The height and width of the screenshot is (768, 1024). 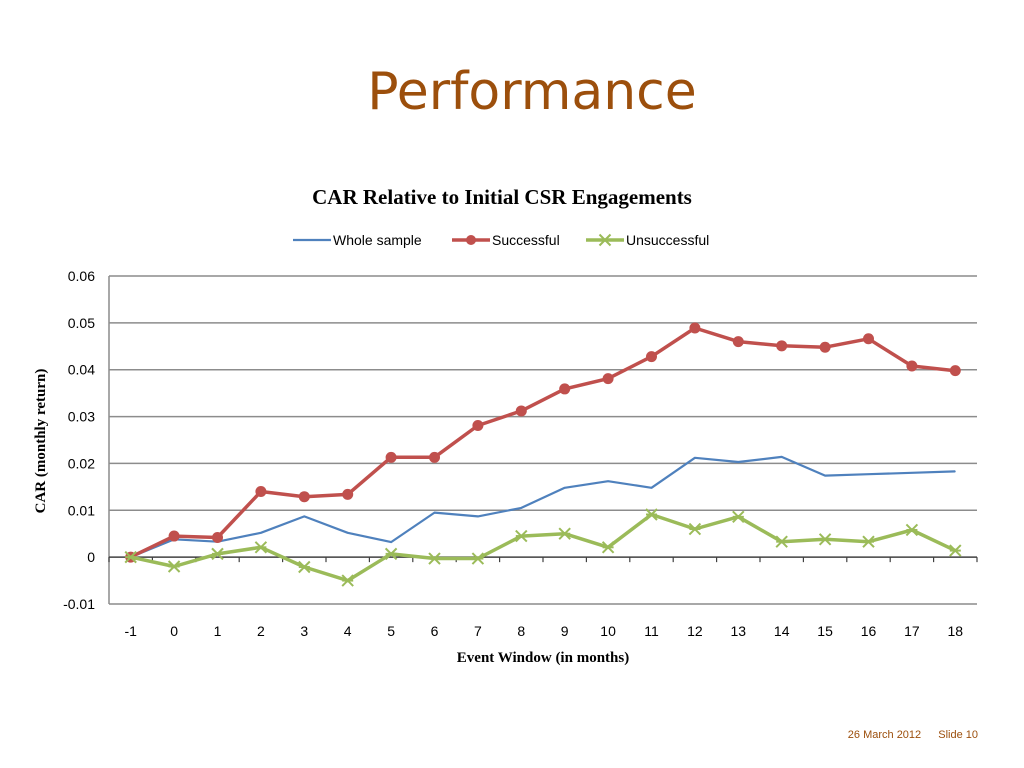 I want to click on x-tick-label: 18, so click(x=956, y=631).